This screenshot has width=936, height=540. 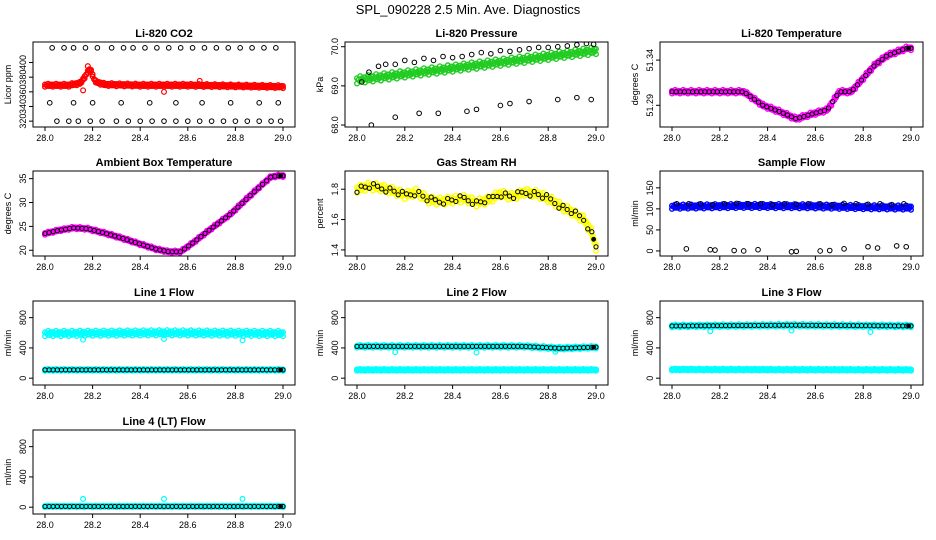 What do you see at coordinates (320, 343) in the screenshot?
I see `y-axis-label: ml/min` at bounding box center [320, 343].